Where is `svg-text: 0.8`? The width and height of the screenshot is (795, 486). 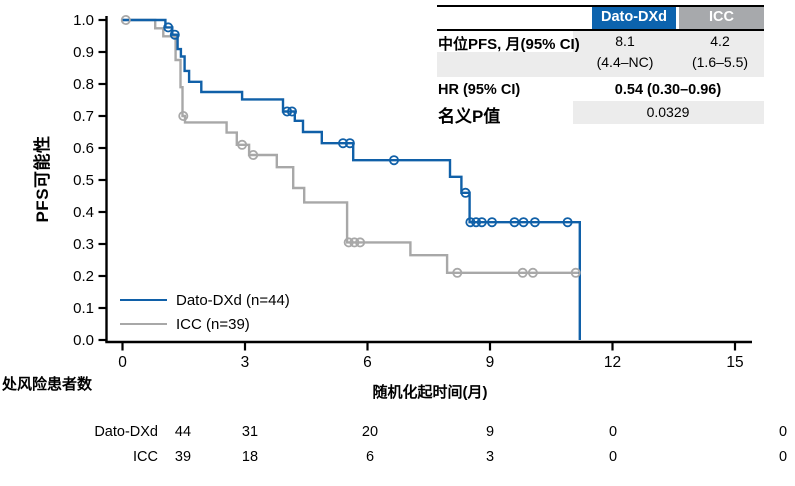
svg-text: 0.8 is located at coordinates (83, 84).